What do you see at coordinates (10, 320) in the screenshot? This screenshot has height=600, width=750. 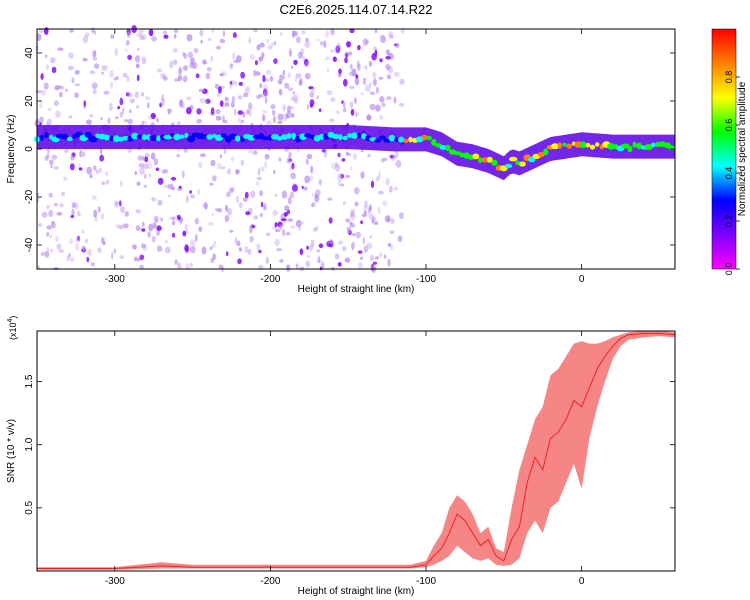 I see `snr-y-scale-exponent: 4` at bounding box center [10, 320].